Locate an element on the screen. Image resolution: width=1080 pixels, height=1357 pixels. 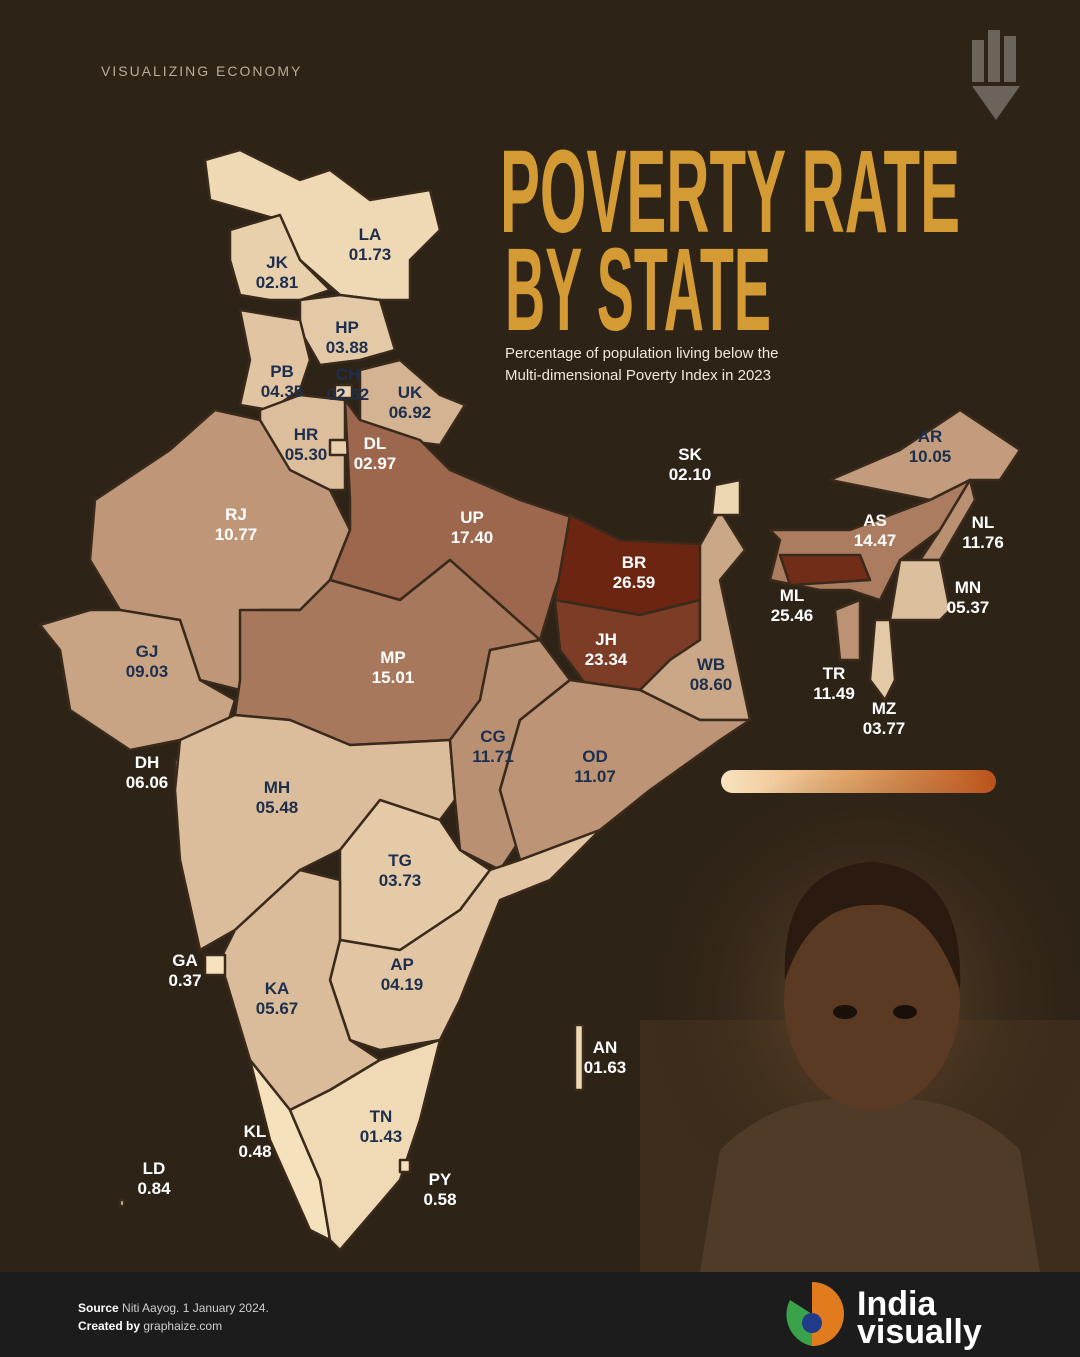
state-code: AR is located at coordinates (930, 436).